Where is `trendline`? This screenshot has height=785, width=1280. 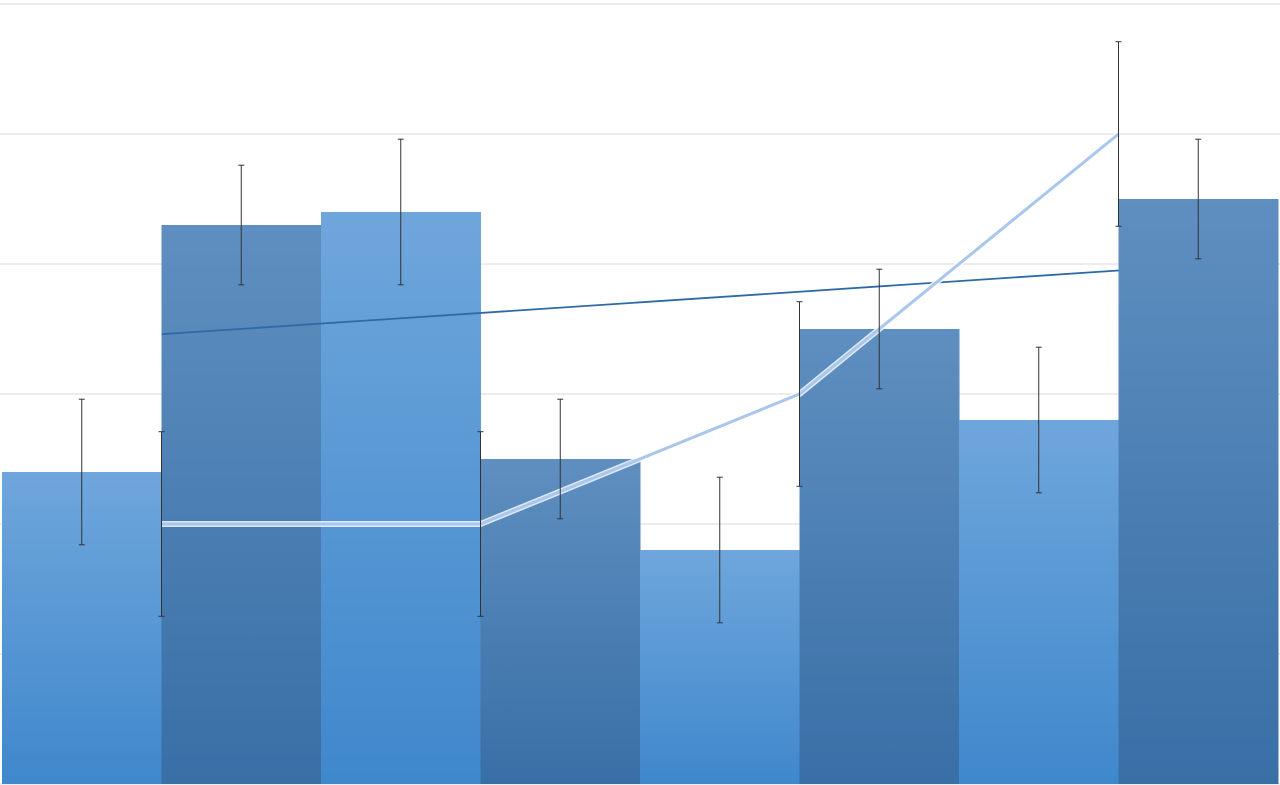 trendline is located at coordinates (640, 302).